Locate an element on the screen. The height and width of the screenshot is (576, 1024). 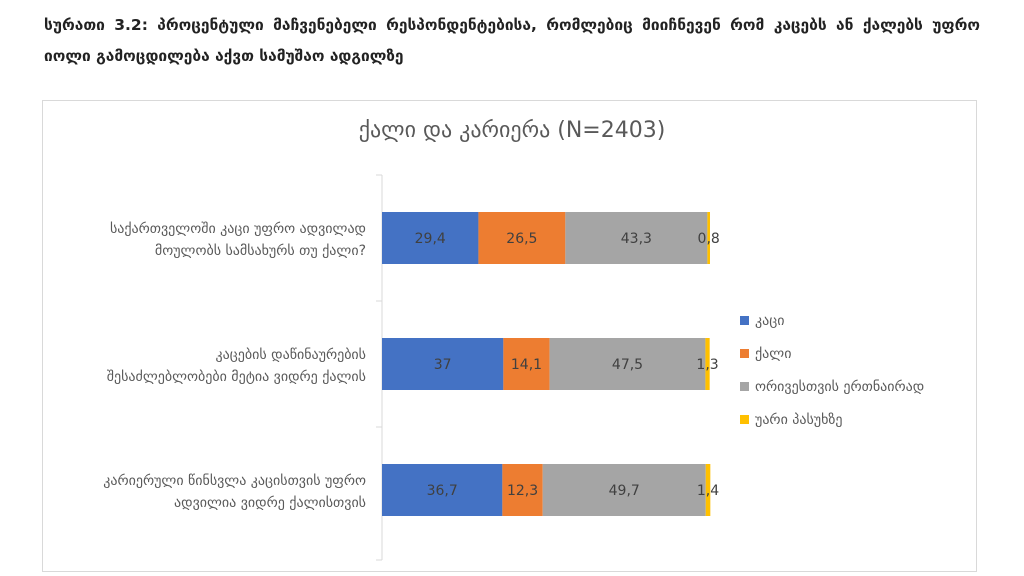
data-label: 47,5 is located at coordinates (627, 365).